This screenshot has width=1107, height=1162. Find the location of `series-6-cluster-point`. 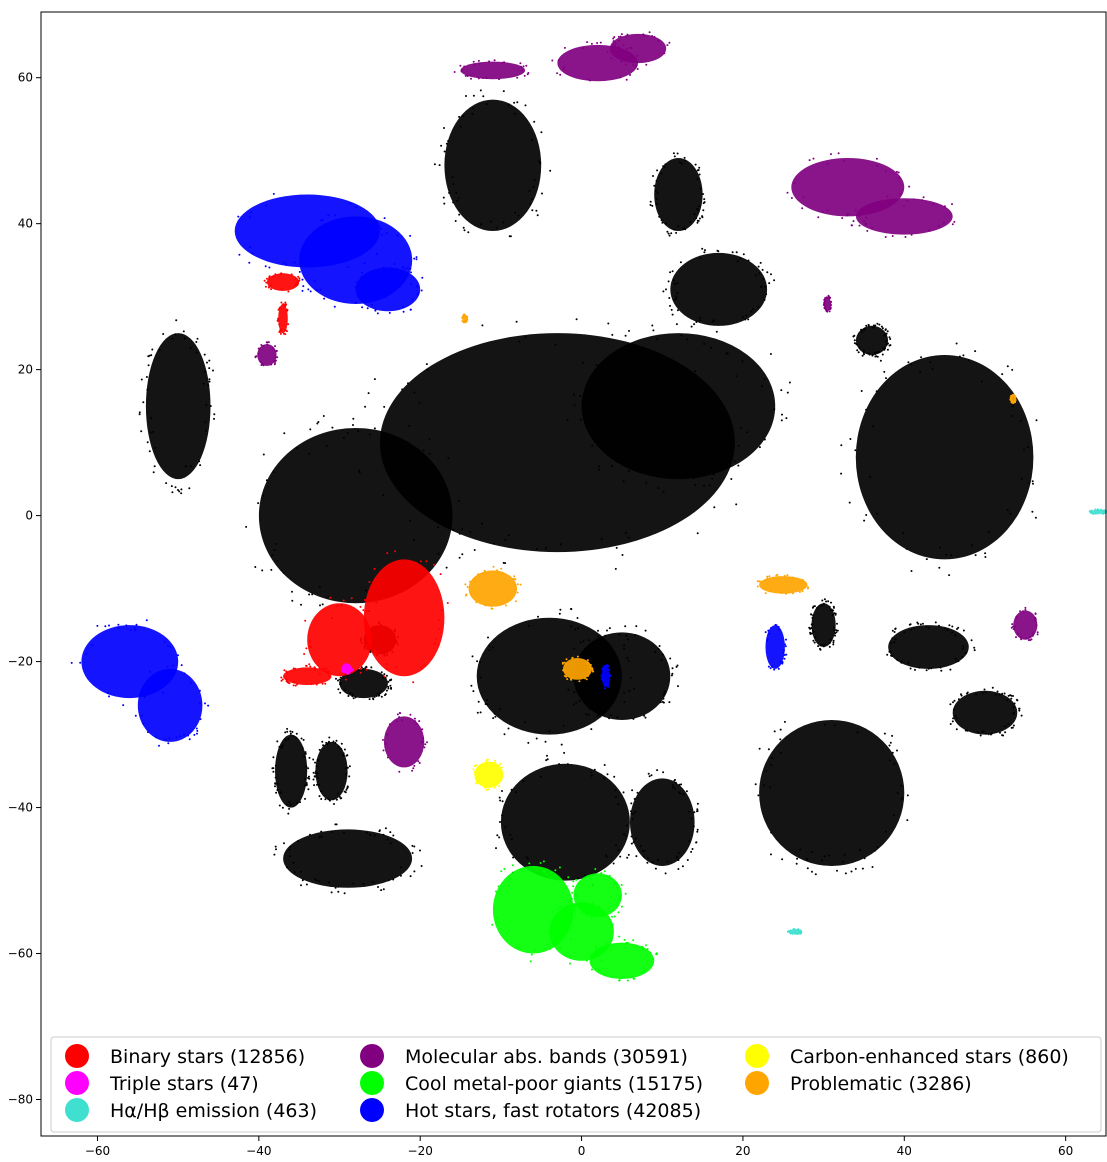

series-6-cluster-point is located at coordinates (482, 764).